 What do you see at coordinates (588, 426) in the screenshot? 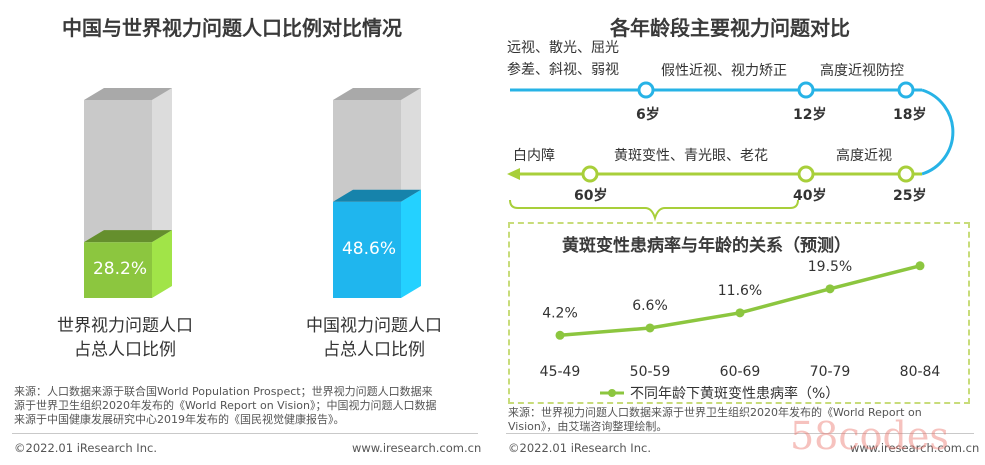
I see `right-source-line: Vision》，由艾瑞咨询整理绘制。` at bounding box center [588, 426].